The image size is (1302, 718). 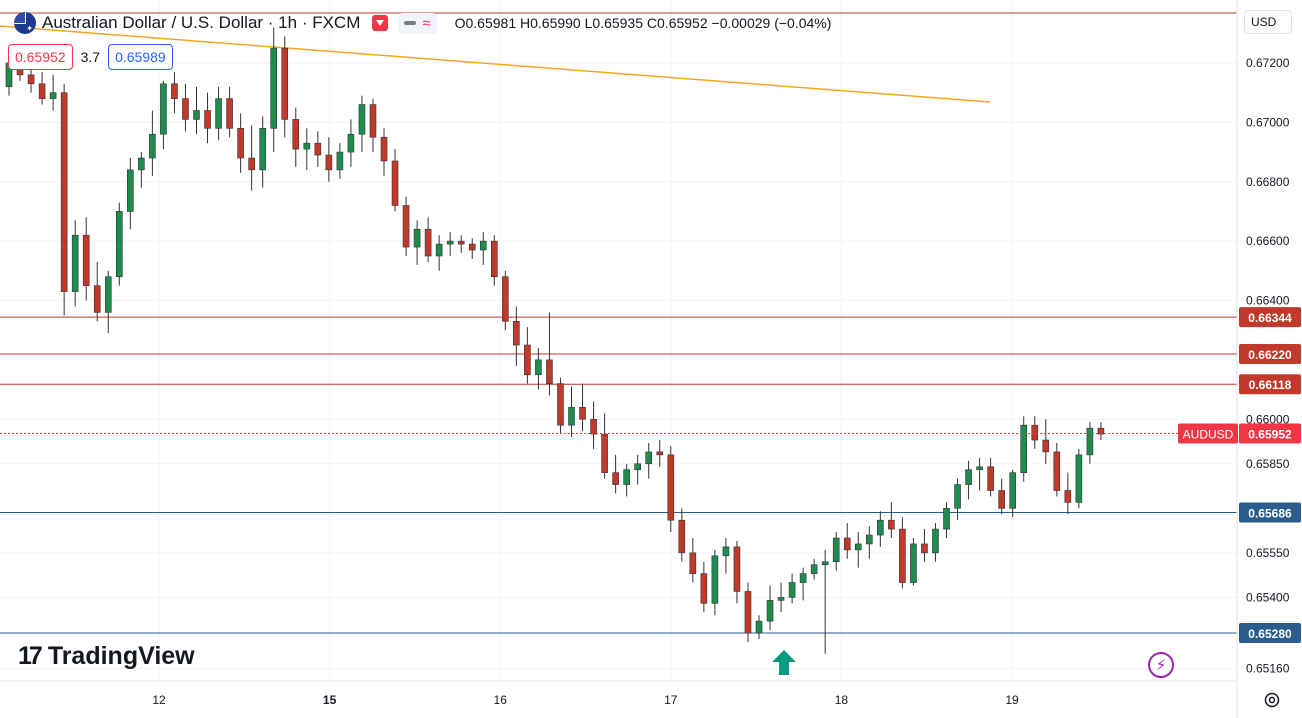 I want to click on buy-button: 0.65989, so click(x=140, y=57).